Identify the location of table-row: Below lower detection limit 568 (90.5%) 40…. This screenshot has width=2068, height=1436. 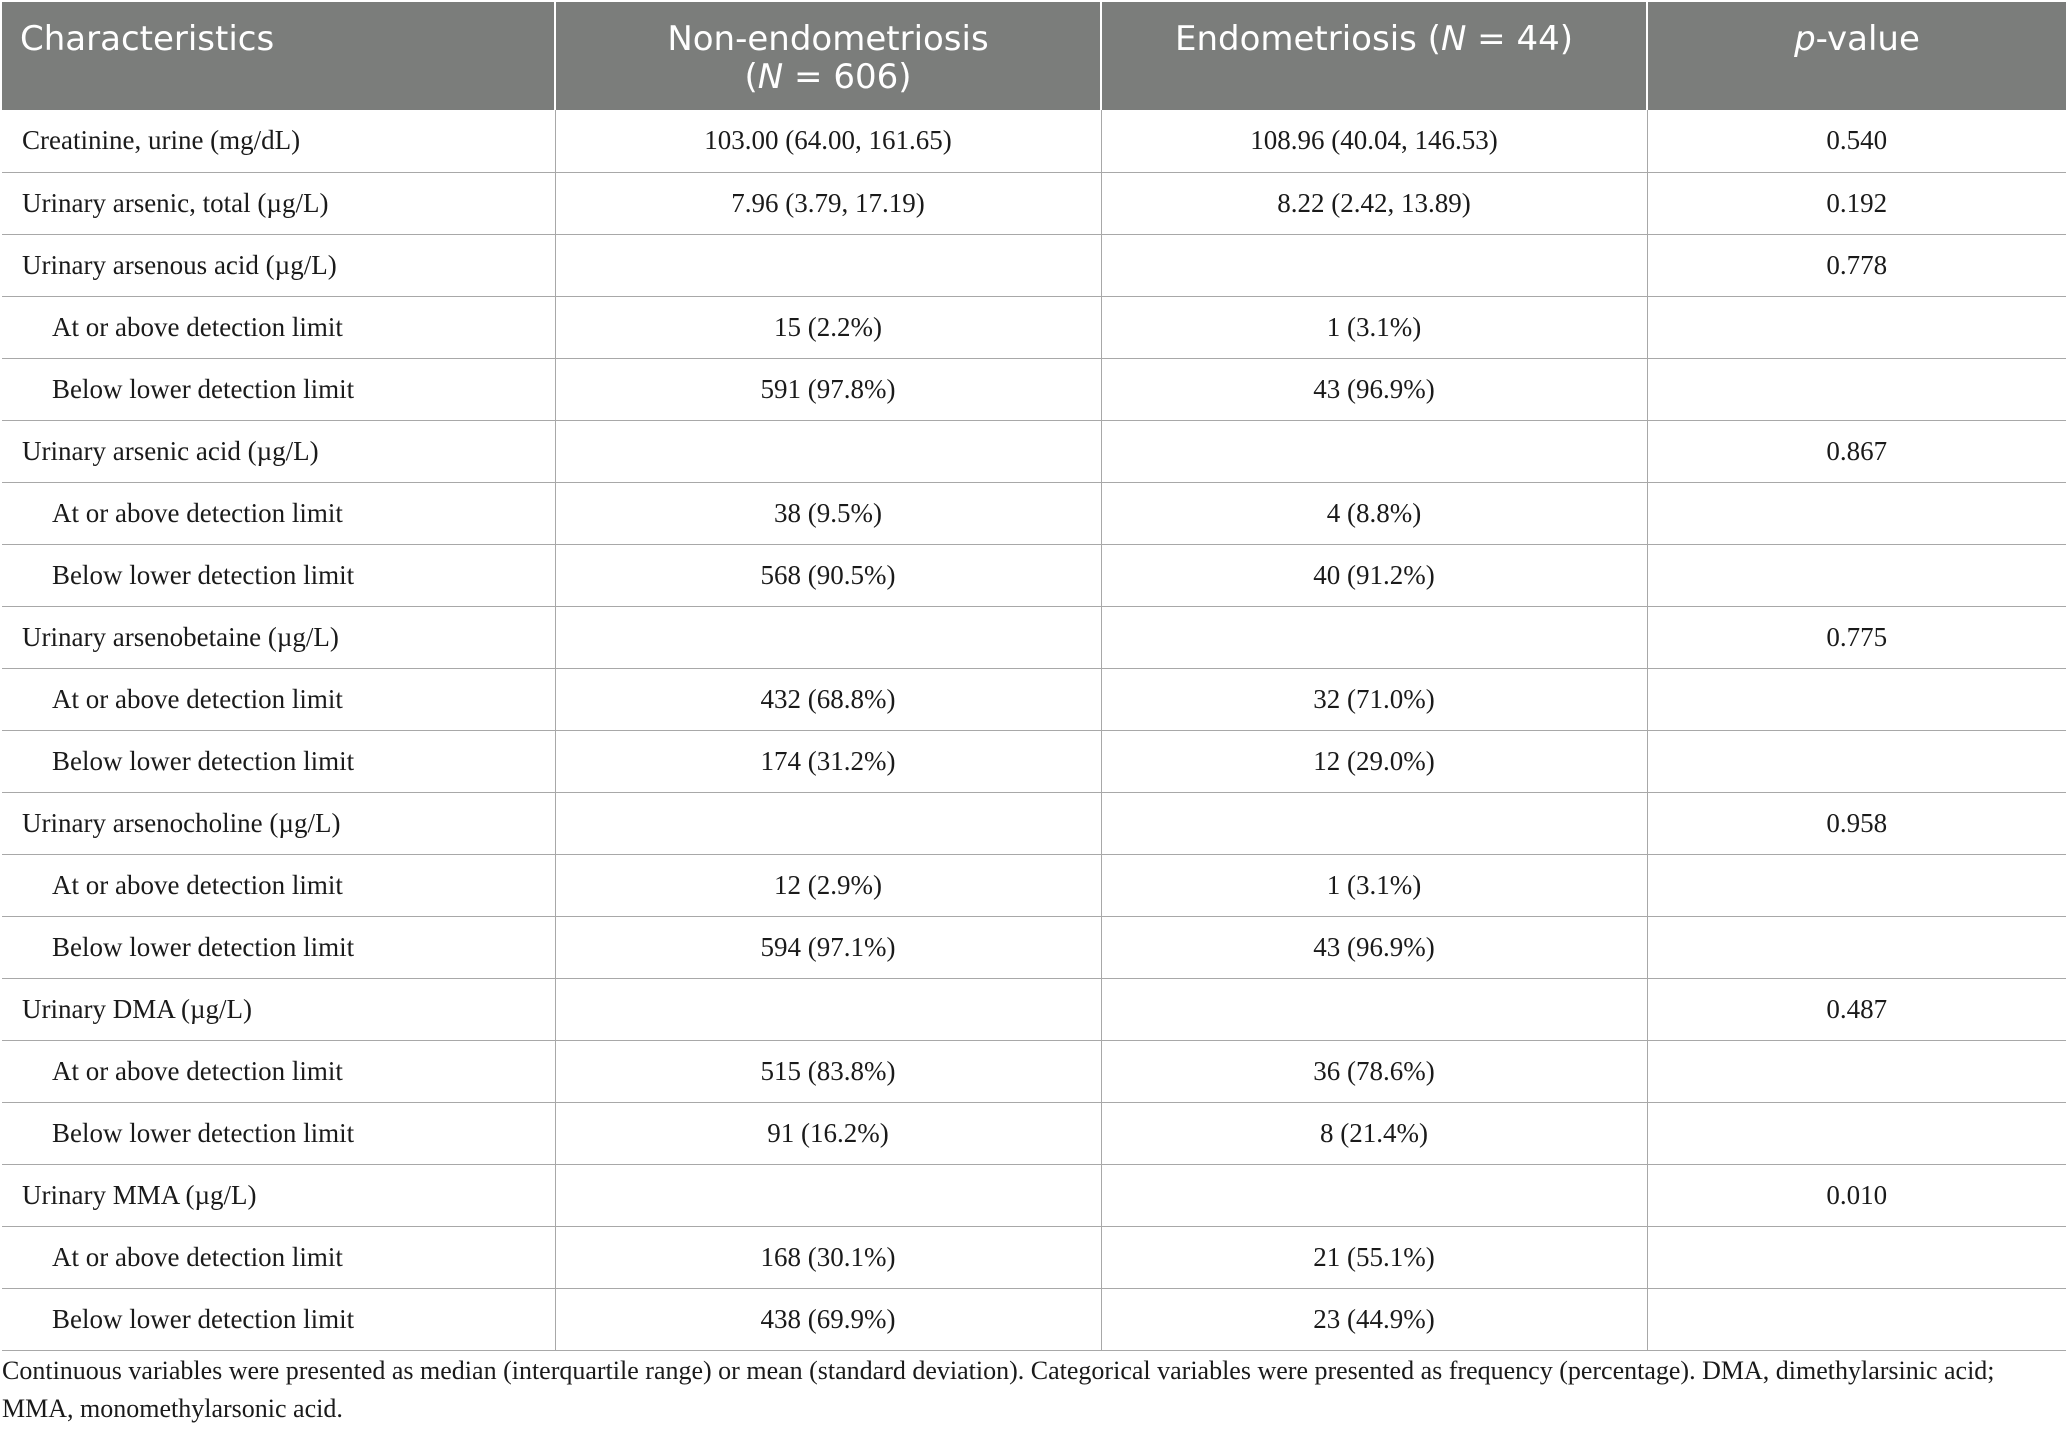
(1034, 575).